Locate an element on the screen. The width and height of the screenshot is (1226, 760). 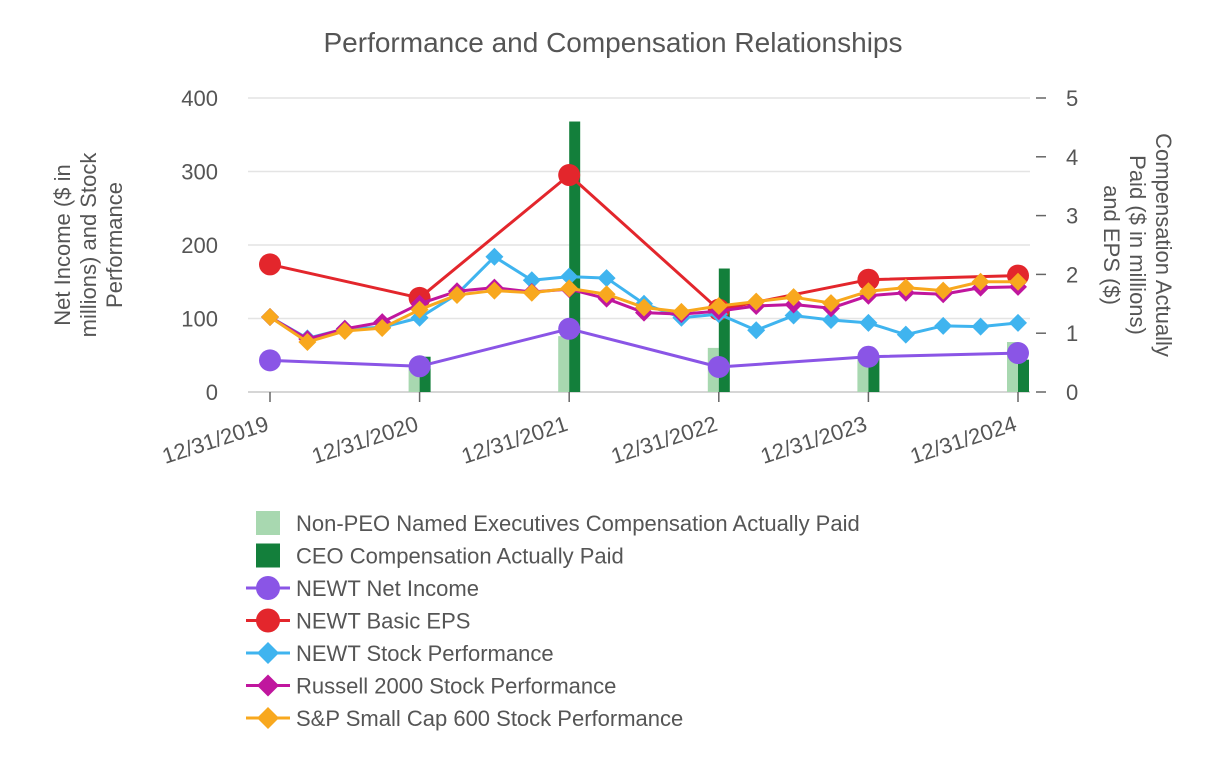
legend-item-sandp-small-cap-600-stock-performance: S&P Small Cap 600 Stock Performance is located at coordinates (464, 718).